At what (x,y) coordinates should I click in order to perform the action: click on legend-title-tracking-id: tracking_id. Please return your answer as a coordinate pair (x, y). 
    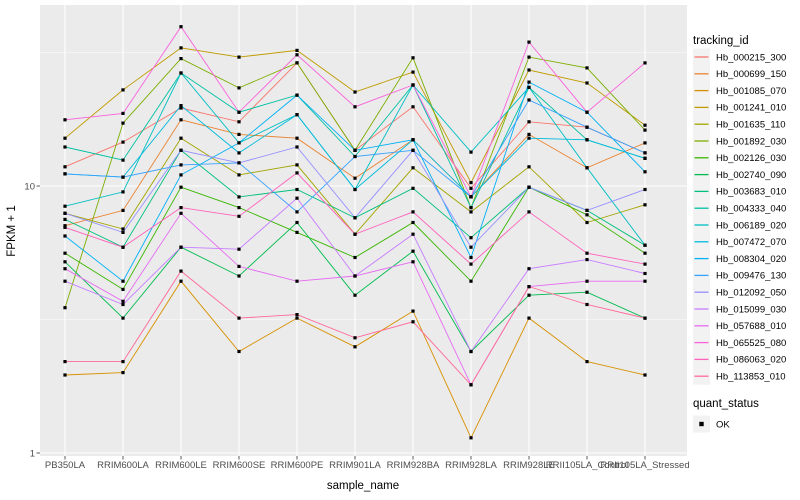
    Looking at the image, I should click on (721, 41).